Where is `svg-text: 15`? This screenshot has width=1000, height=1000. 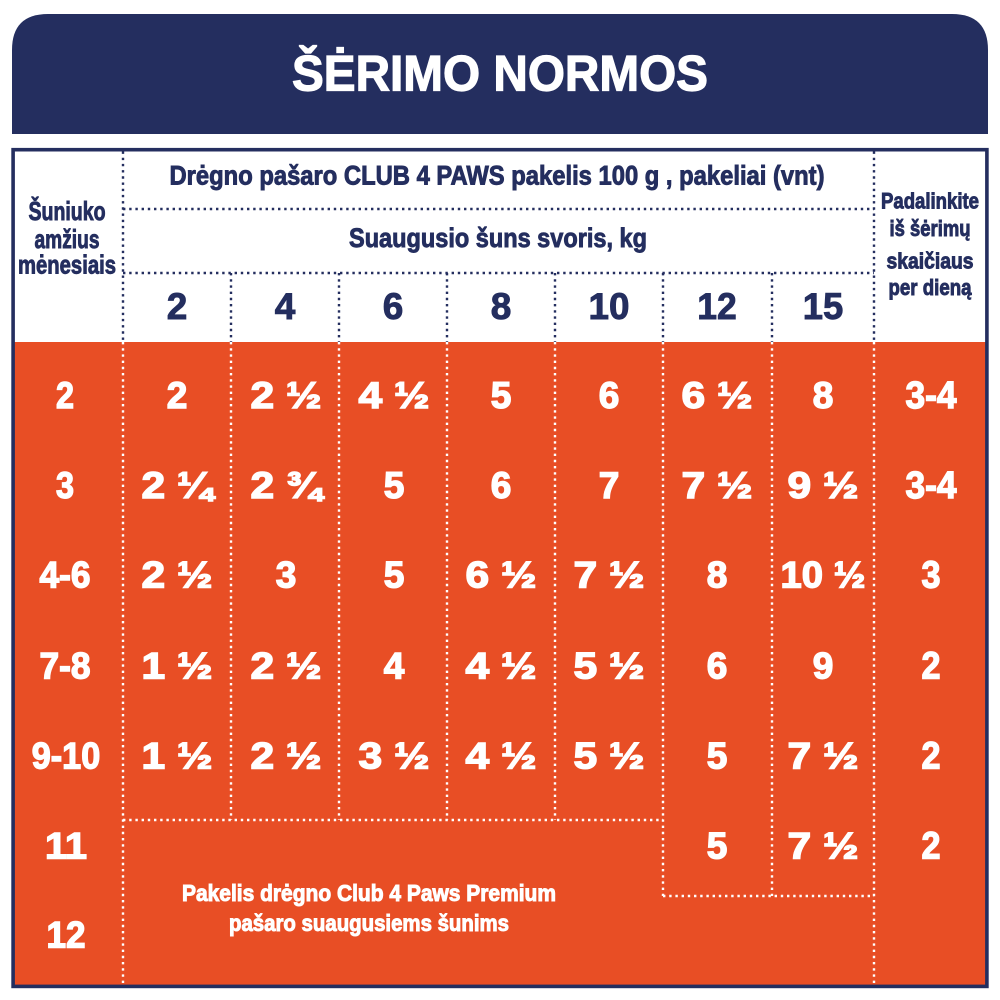
svg-text: 15 is located at coordinates (823, 306).